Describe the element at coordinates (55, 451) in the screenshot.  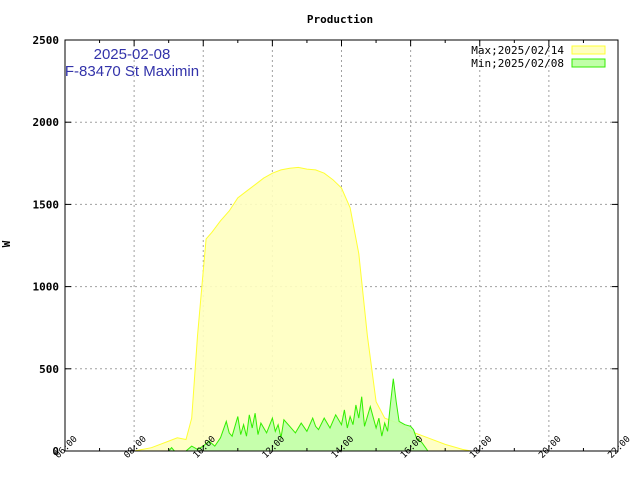
I see `y-tick-label: 0` at that location.